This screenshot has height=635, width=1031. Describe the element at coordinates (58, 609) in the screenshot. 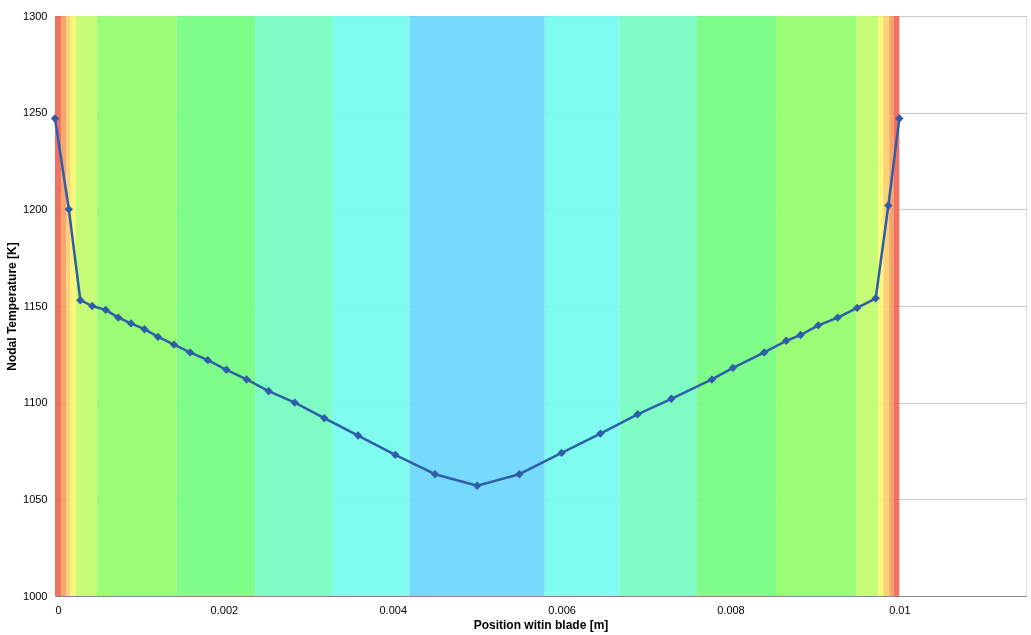

I see `x-tick-label: 0` at that location.